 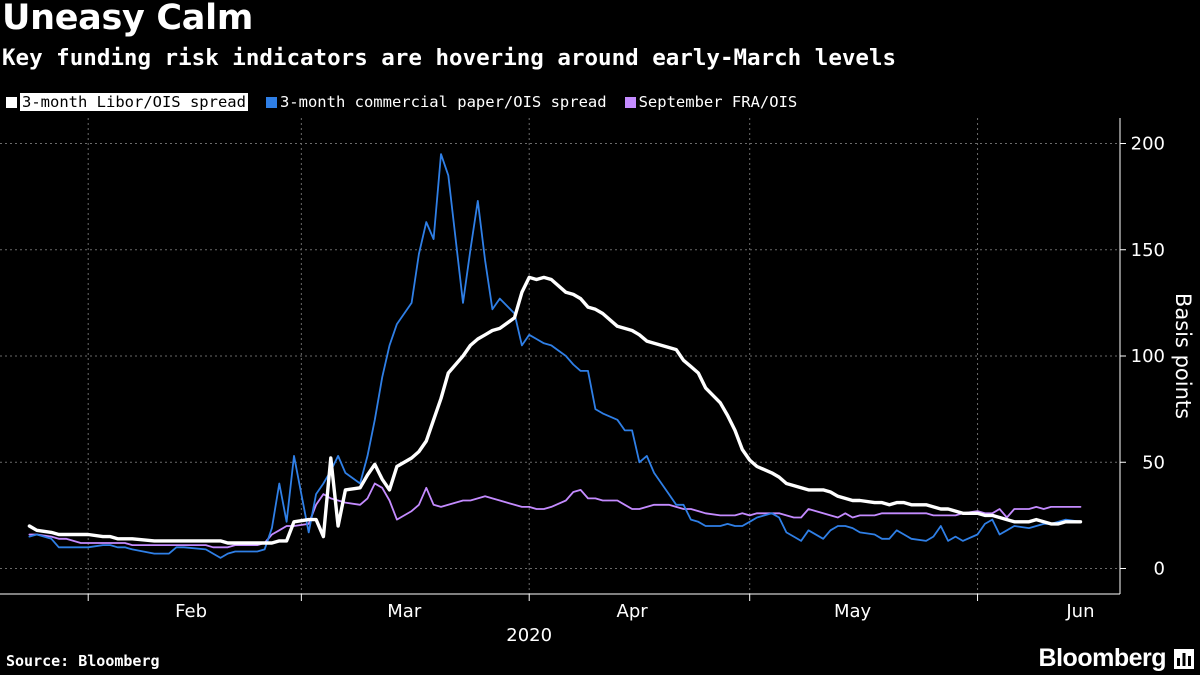 What do you see at coordinates (555, 515) in the screenshot?
I see `fra-ois-line` at bounding box center [555, 515].